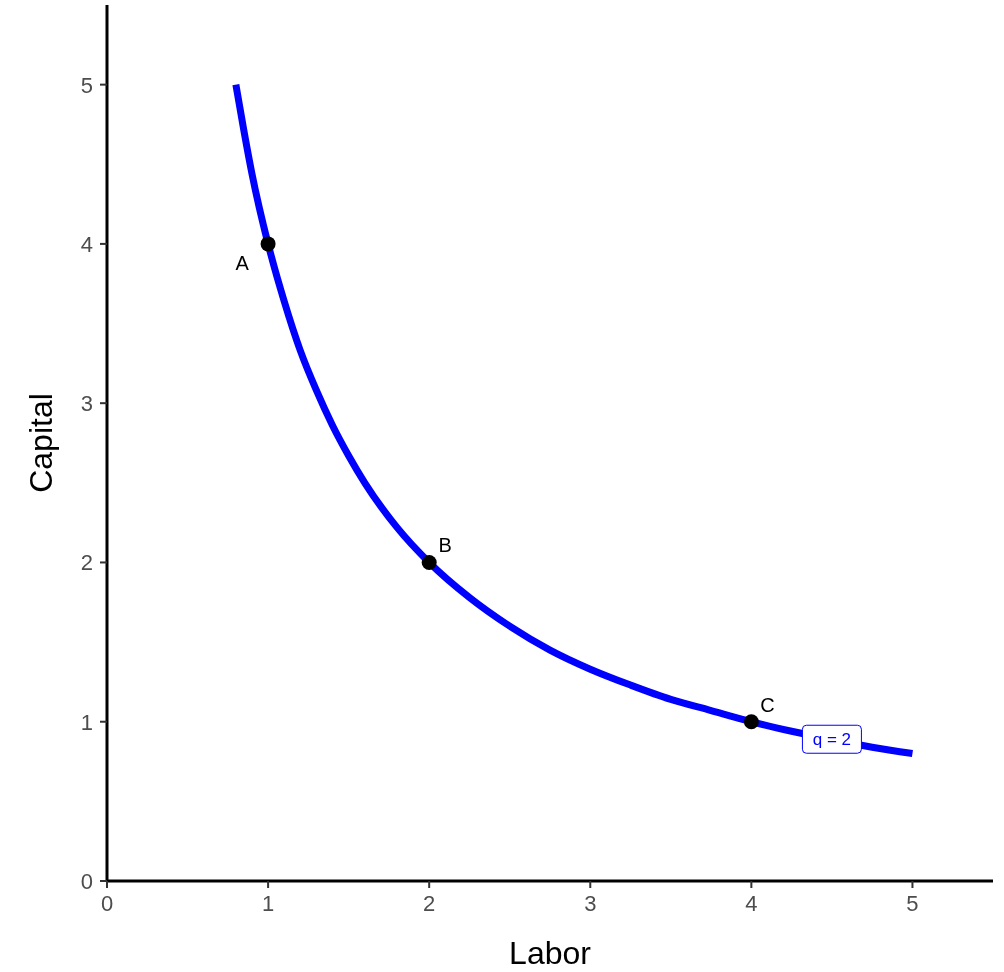  What do you see at coordinates (41, 443) in the screenshot?
I see `y-axis-title: Capital` at bounding box center [41, 443].